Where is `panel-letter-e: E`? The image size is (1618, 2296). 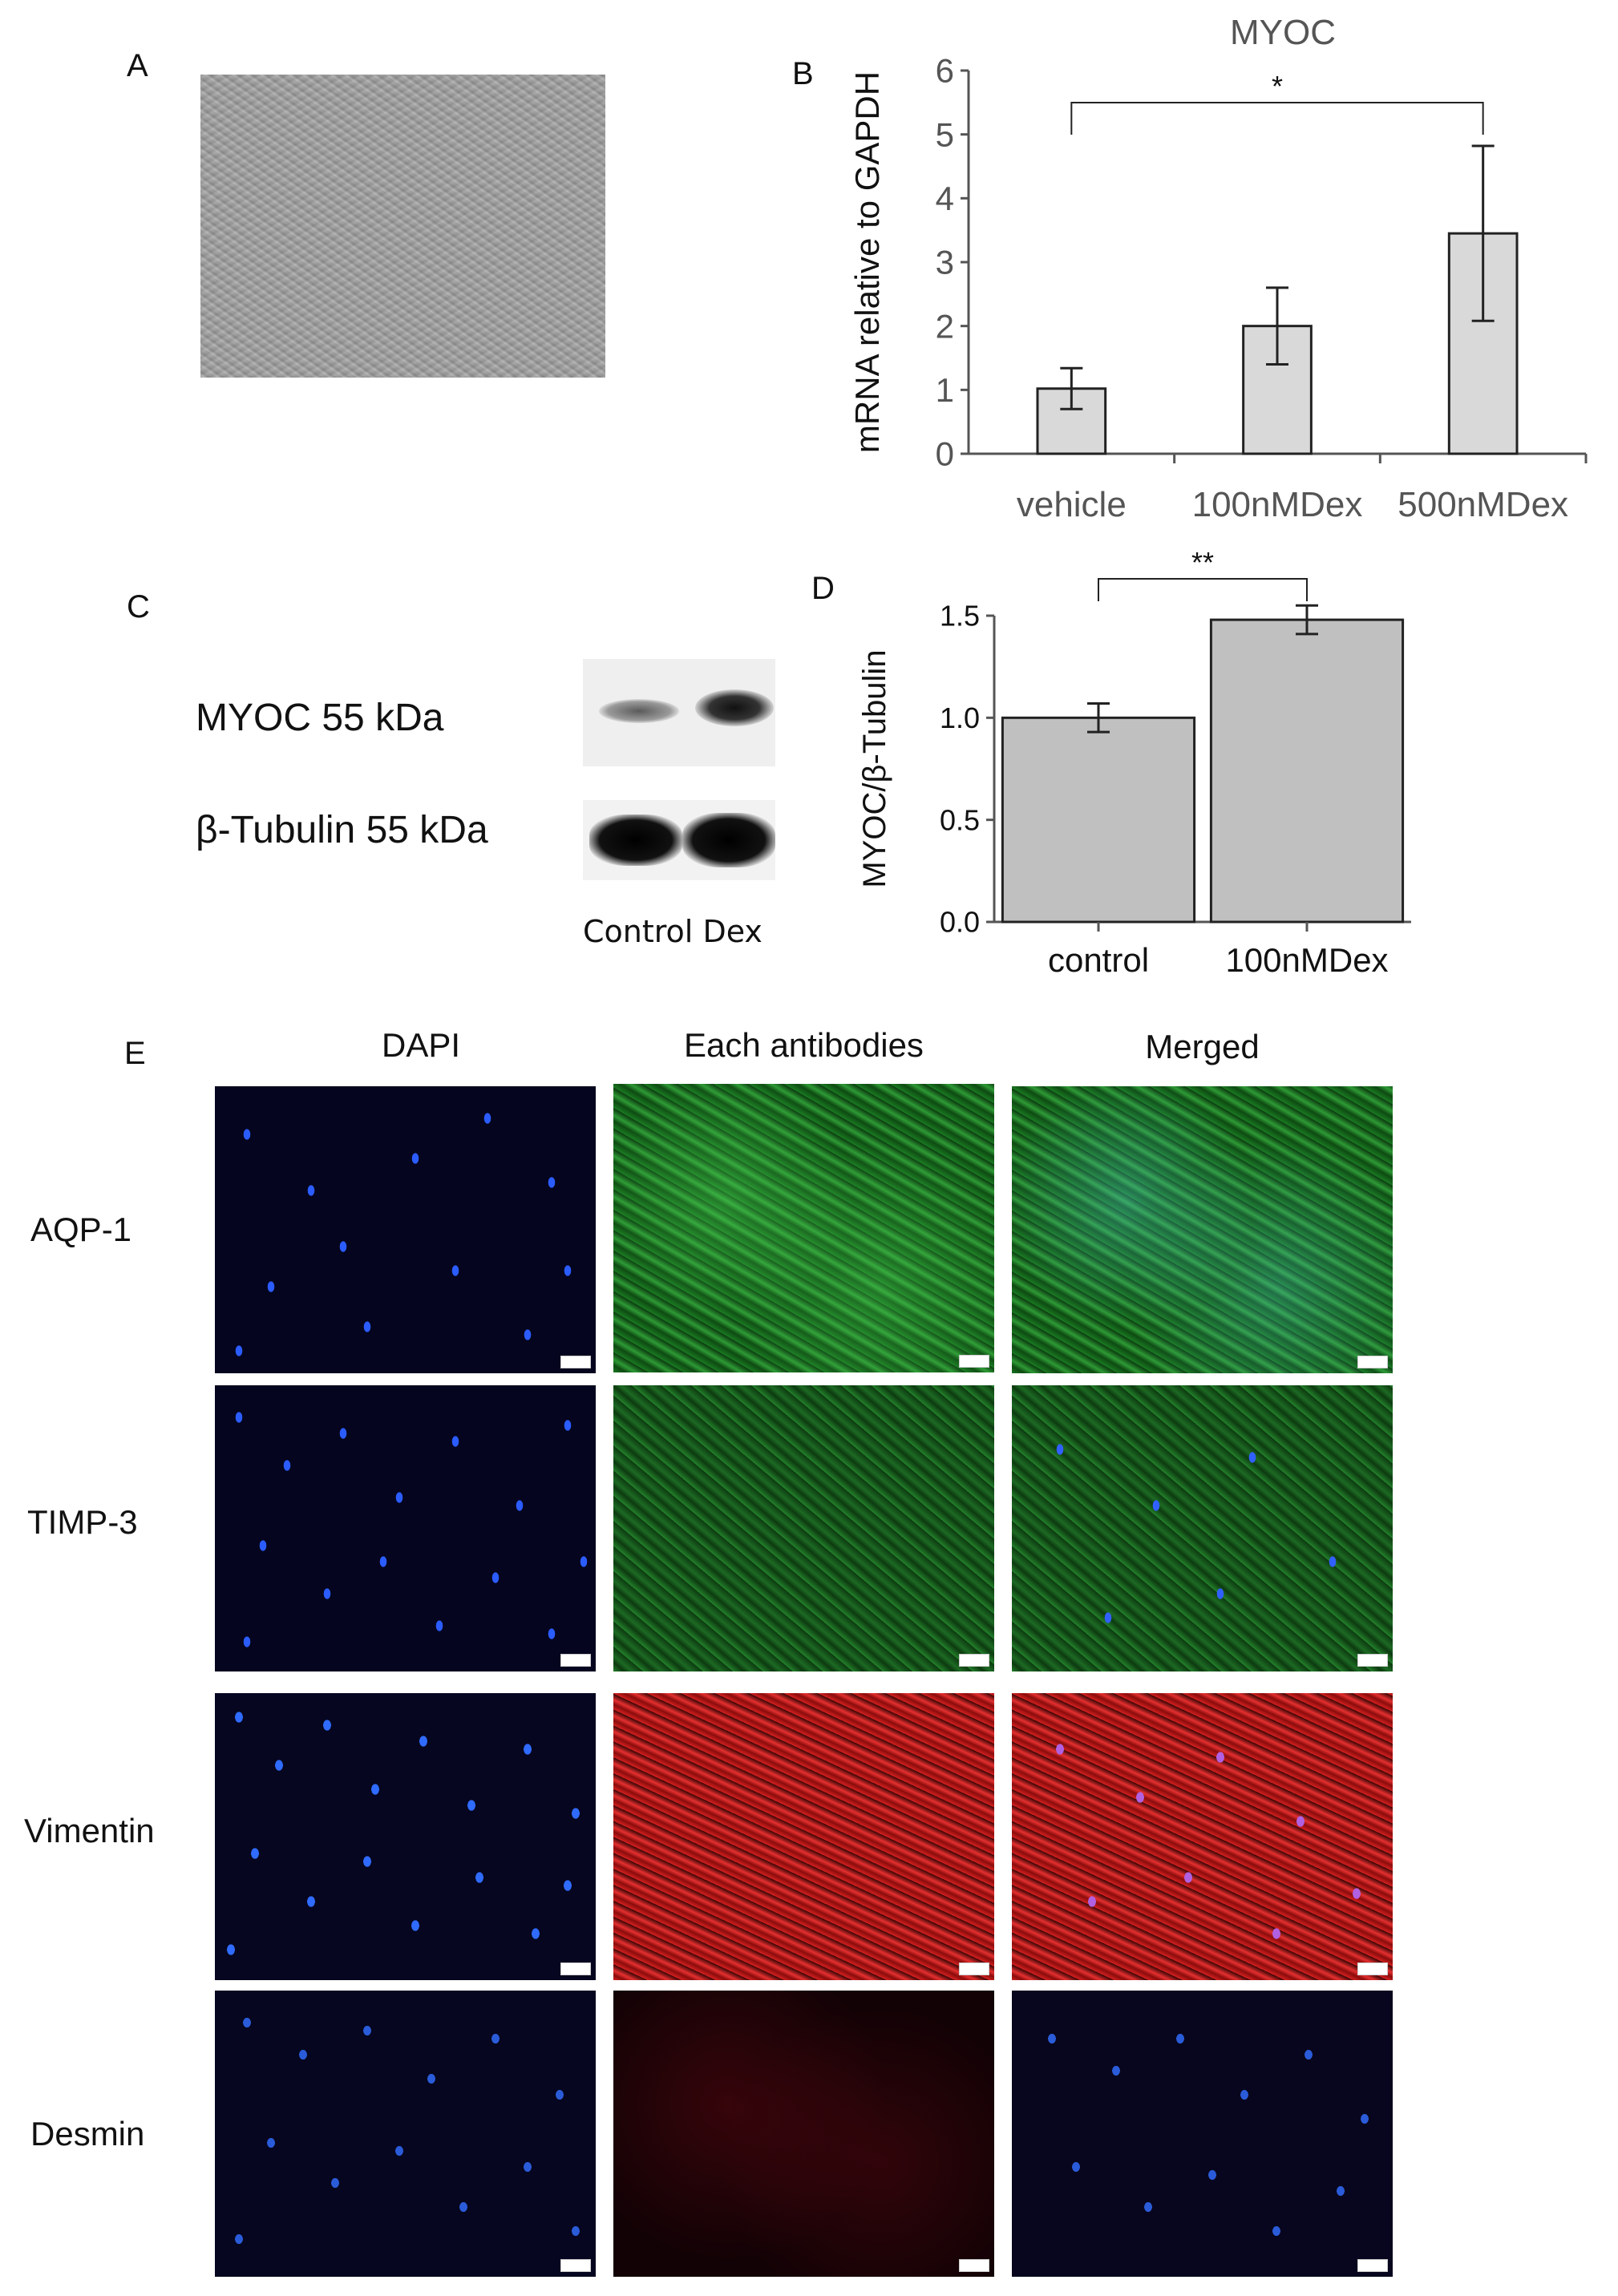
panel-letter-e: E is located at coordinates (135, 1053).